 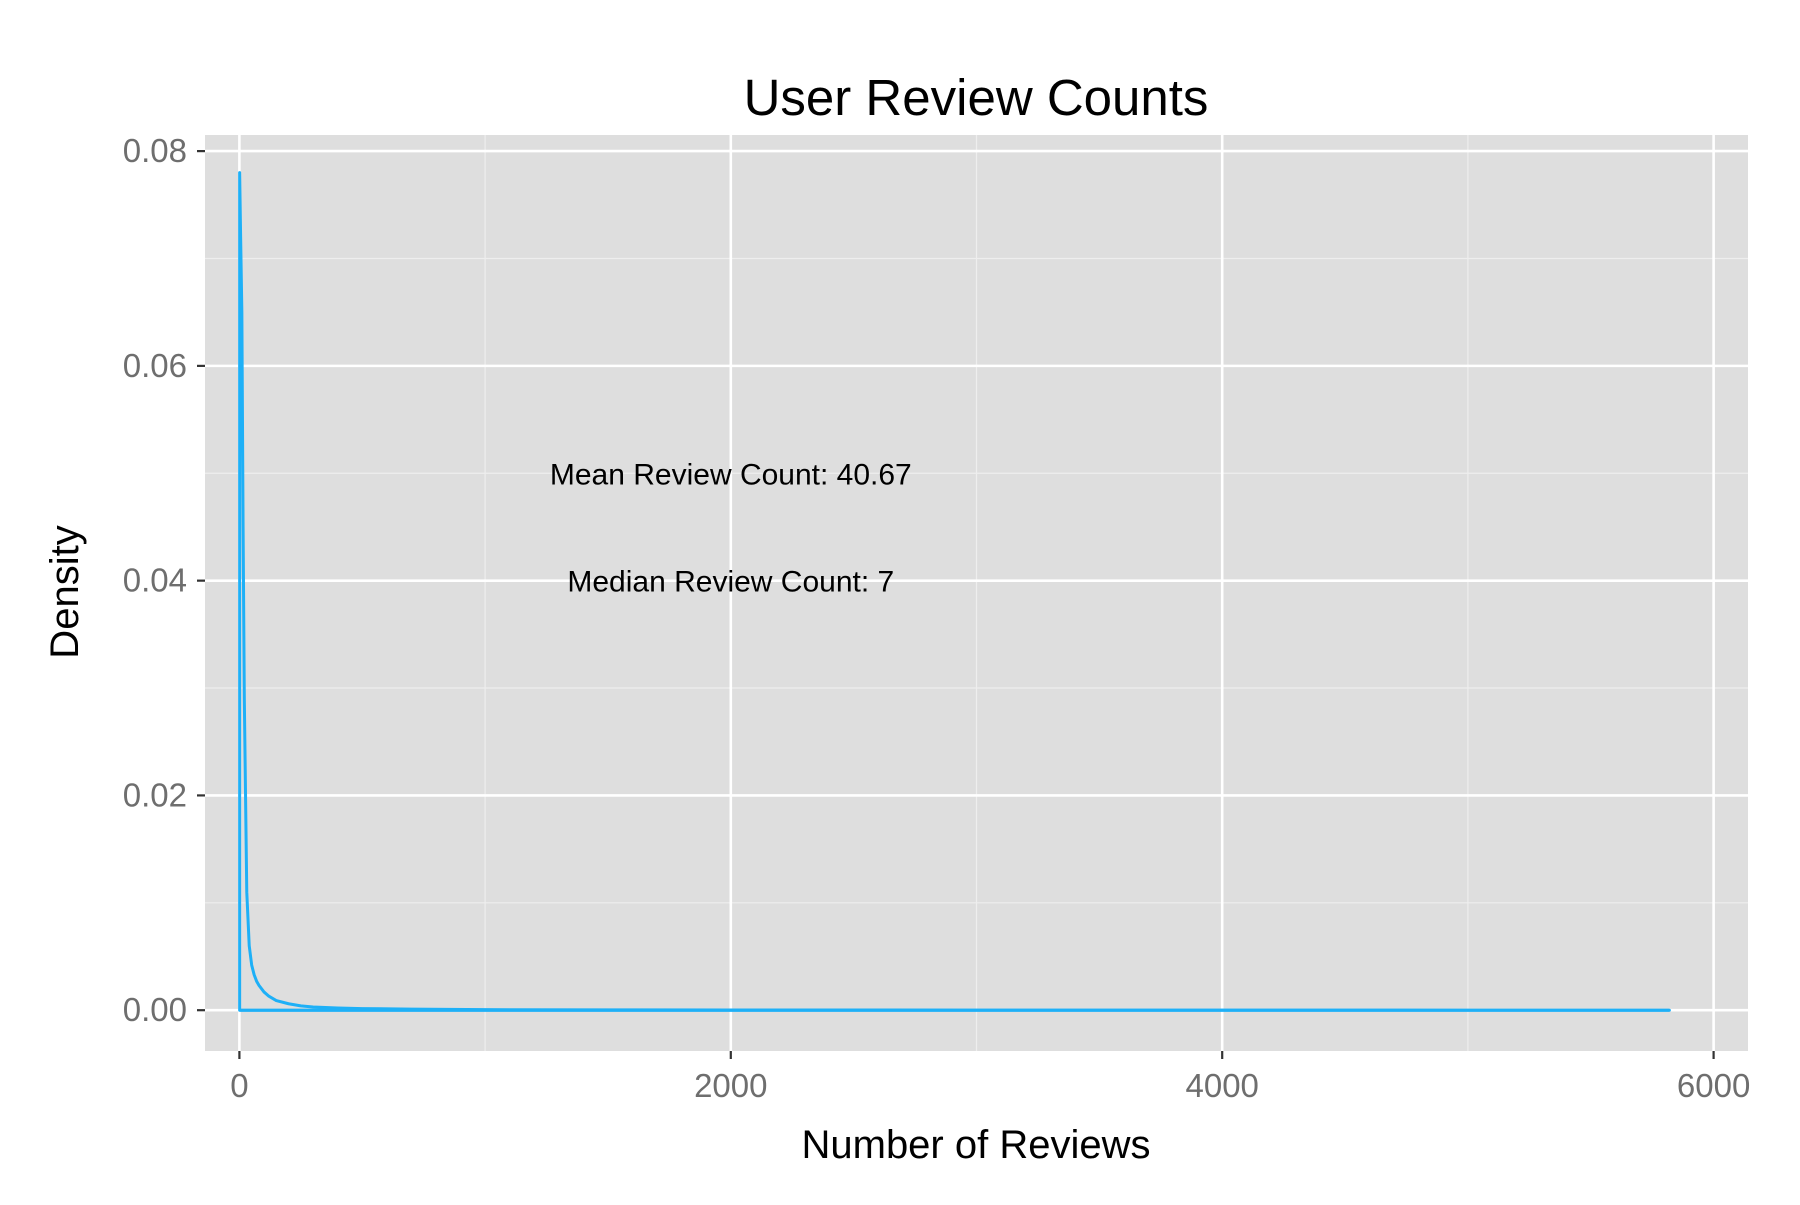 What do you see at coordinates (65, 591) in the screenshot?
I see `y-axis-title: Density` at bounding box center [65, 591].